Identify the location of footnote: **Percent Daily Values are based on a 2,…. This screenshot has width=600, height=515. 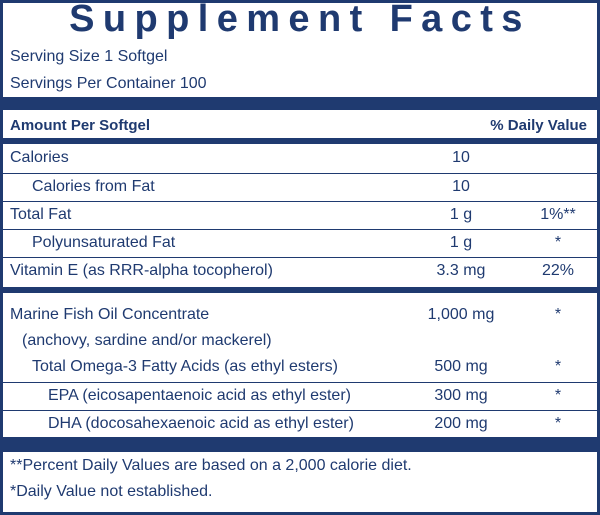
(211, 465).